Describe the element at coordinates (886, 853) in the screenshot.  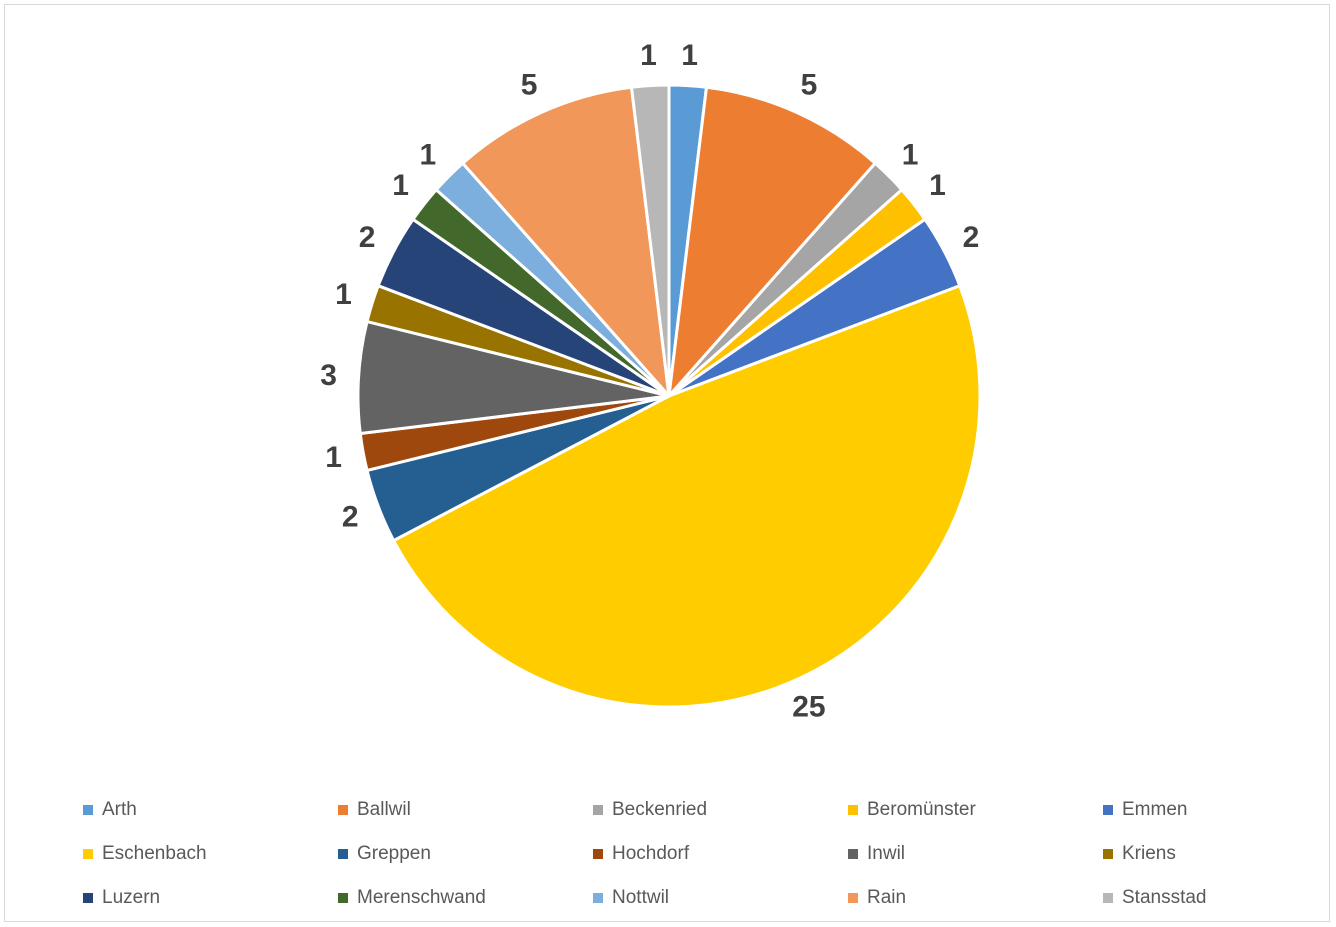
I see `legend-label: Inwil` at that location.